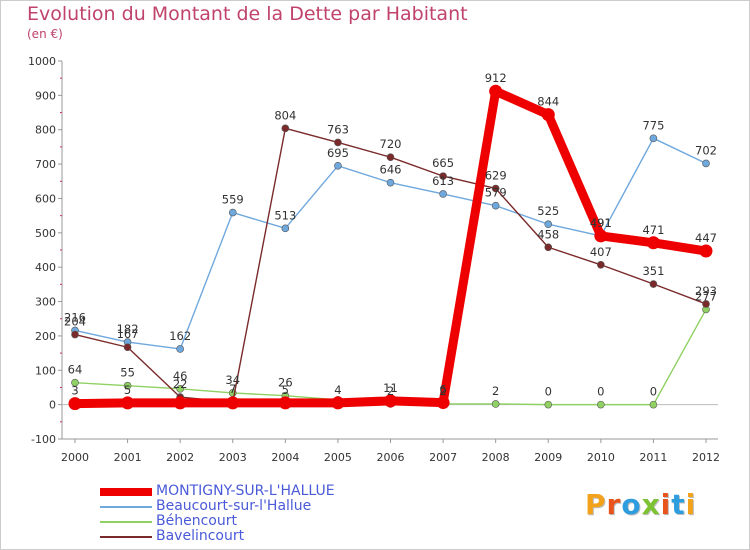 The width and height of the screenshot is (750, 550). I want to click on data-label: 34, so click(232, 380).